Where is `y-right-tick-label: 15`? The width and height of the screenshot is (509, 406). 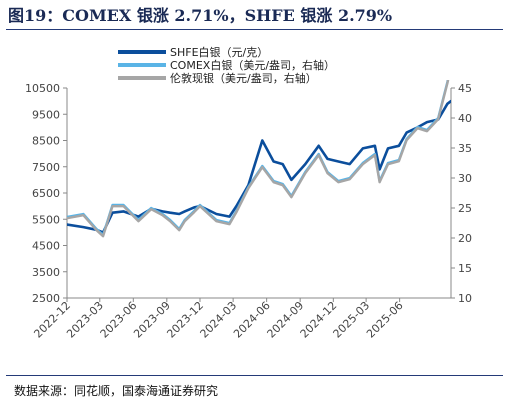
y-right-tick-label: 15 is located at coordinates (465, 268).